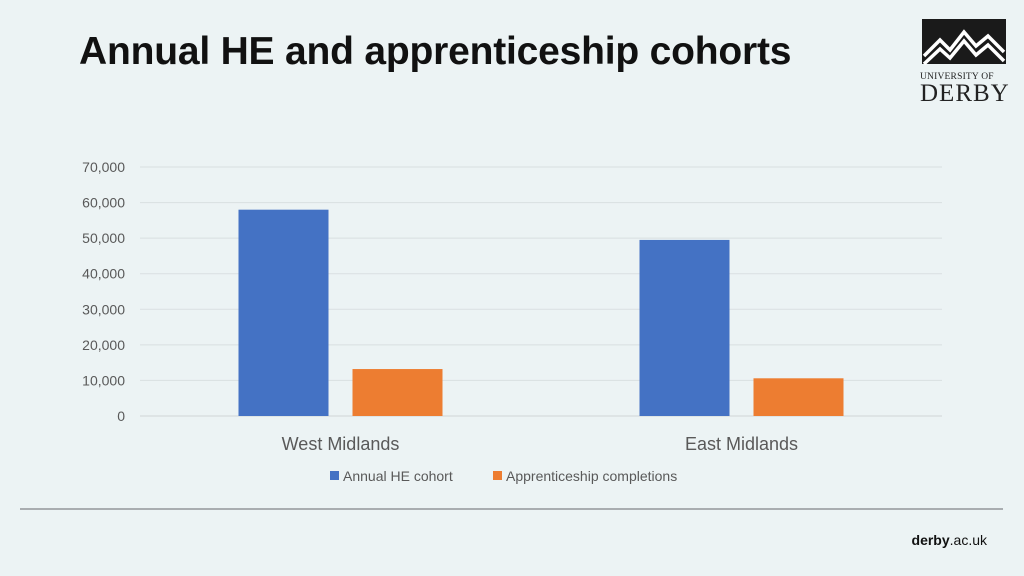  Describe the element at coordinates (435, 51) in the screenshot. I see `slide-title: Annual HE and apprenticeship cohorts` at that location.